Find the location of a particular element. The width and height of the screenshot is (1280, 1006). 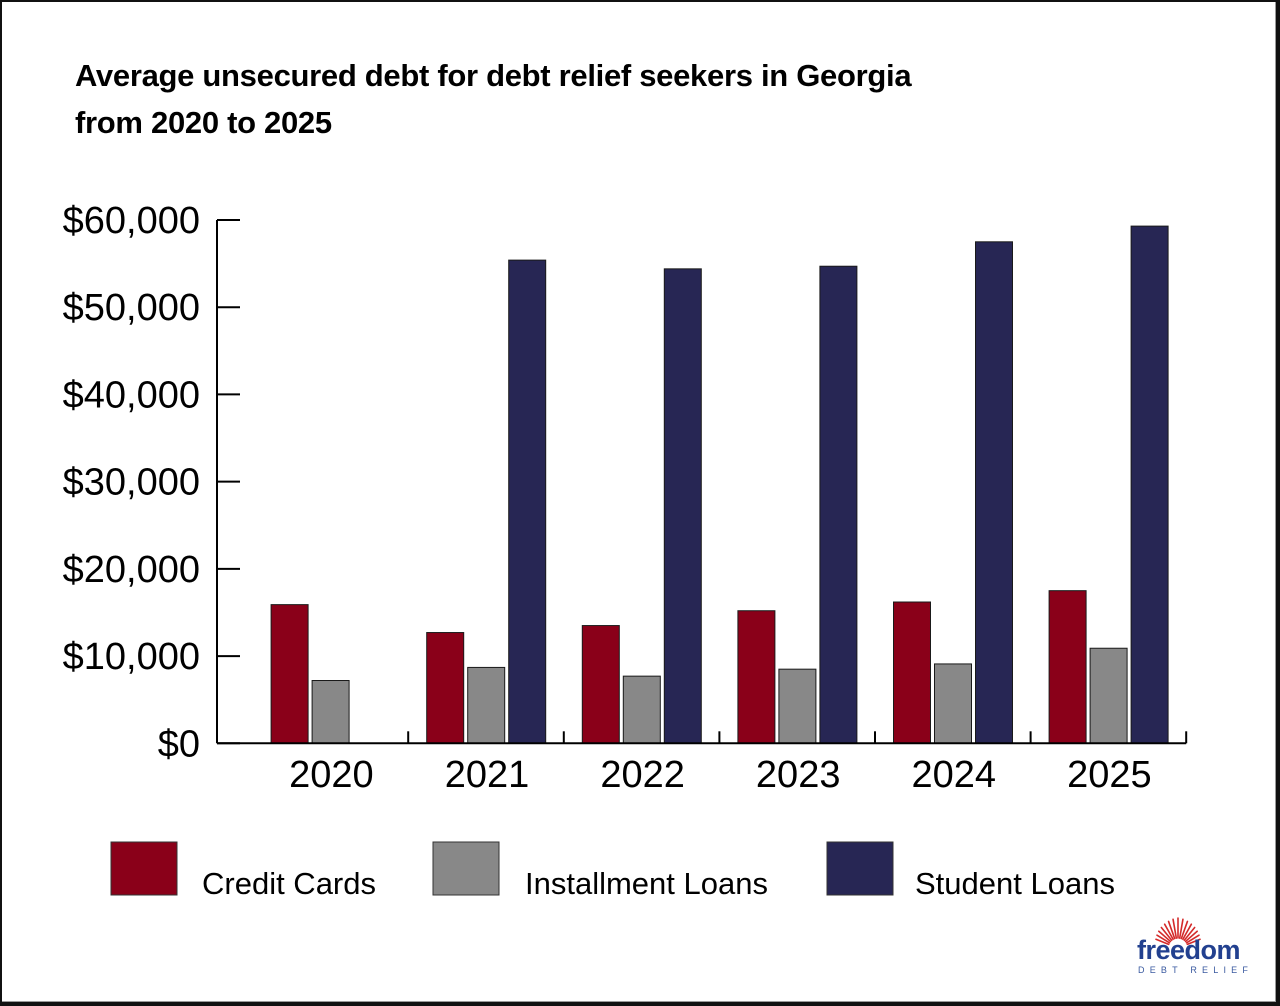

x-tick-label: 2020 is located at coordinates (331, 775).